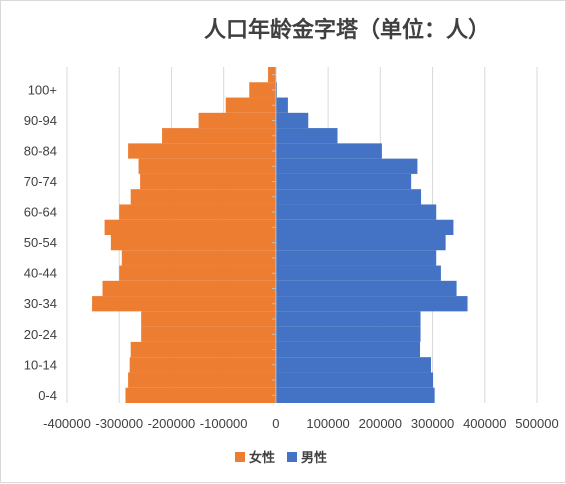 The image size is (566, 484). I want to click on y-tick-label-16: 80-84, so click(40, 151).